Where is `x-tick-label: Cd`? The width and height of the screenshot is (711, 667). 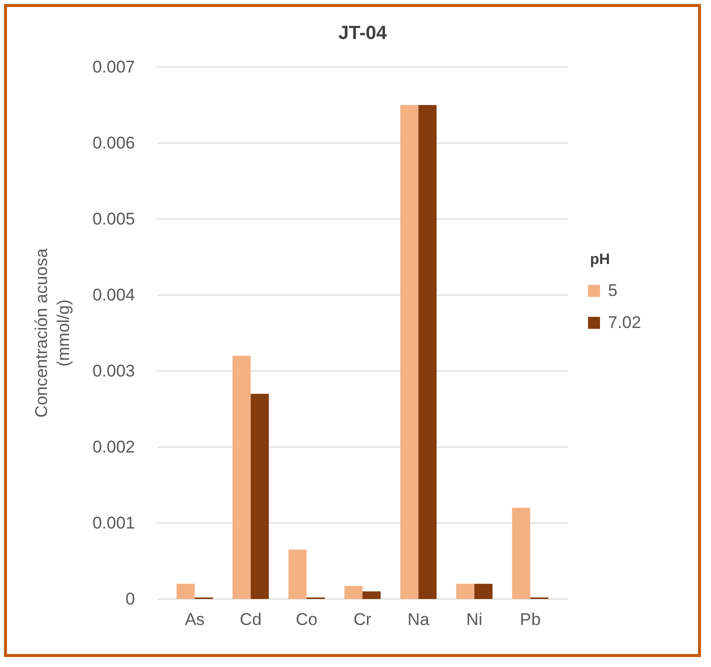 x-tick-label: Cd is located at coordinates (251, 620).